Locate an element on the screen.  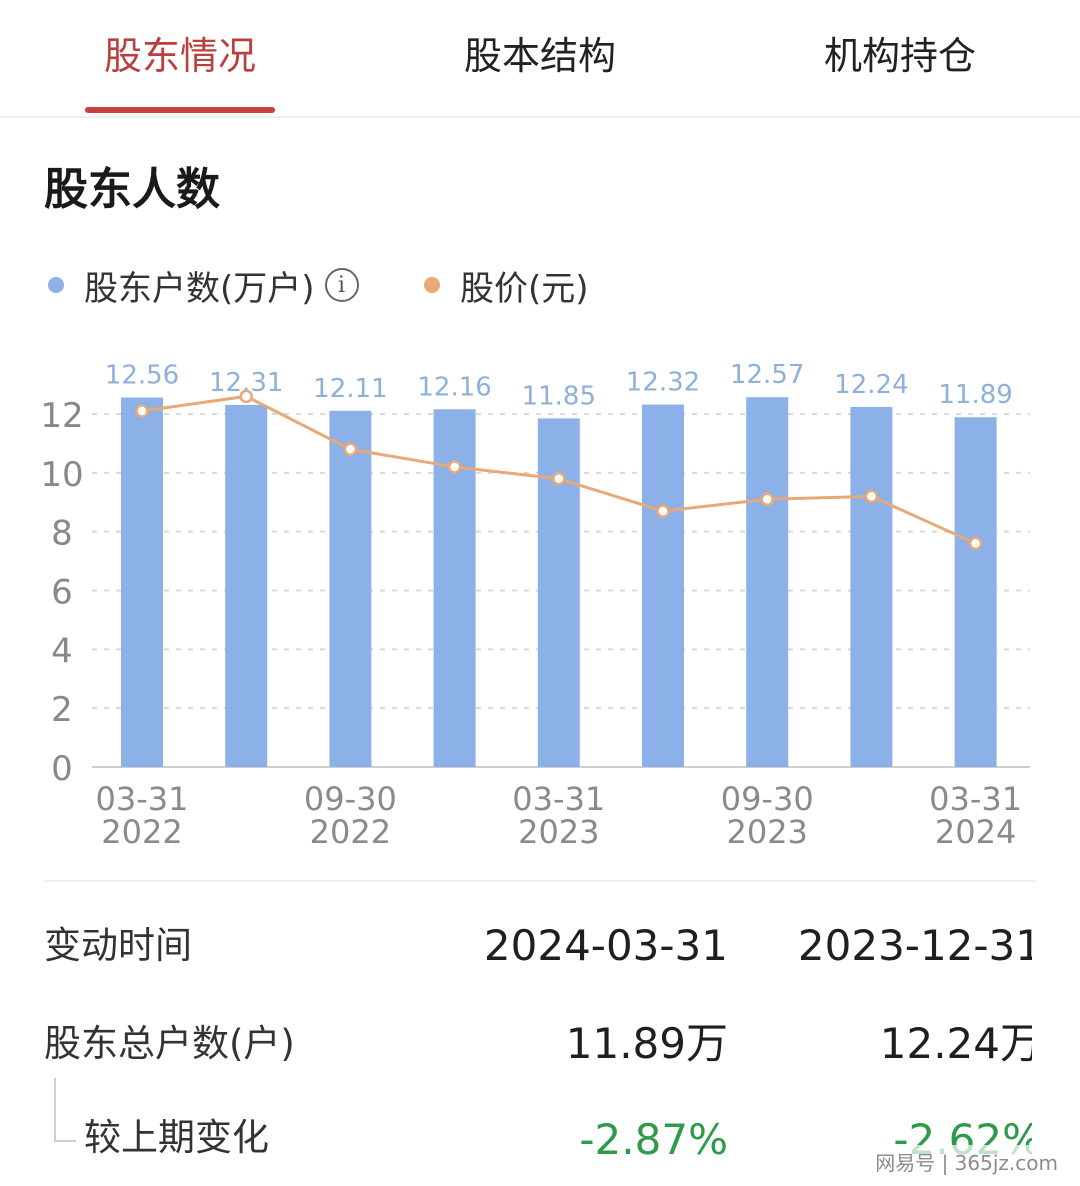
legend-line-swatch is located at coordinates (432, 285).